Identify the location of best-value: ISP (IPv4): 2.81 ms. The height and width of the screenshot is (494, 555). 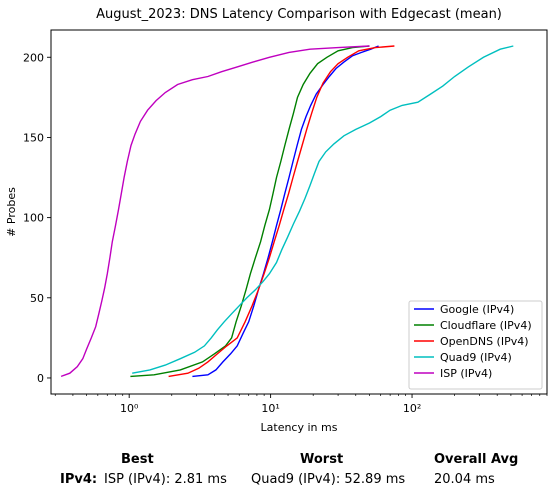
(165, 479).